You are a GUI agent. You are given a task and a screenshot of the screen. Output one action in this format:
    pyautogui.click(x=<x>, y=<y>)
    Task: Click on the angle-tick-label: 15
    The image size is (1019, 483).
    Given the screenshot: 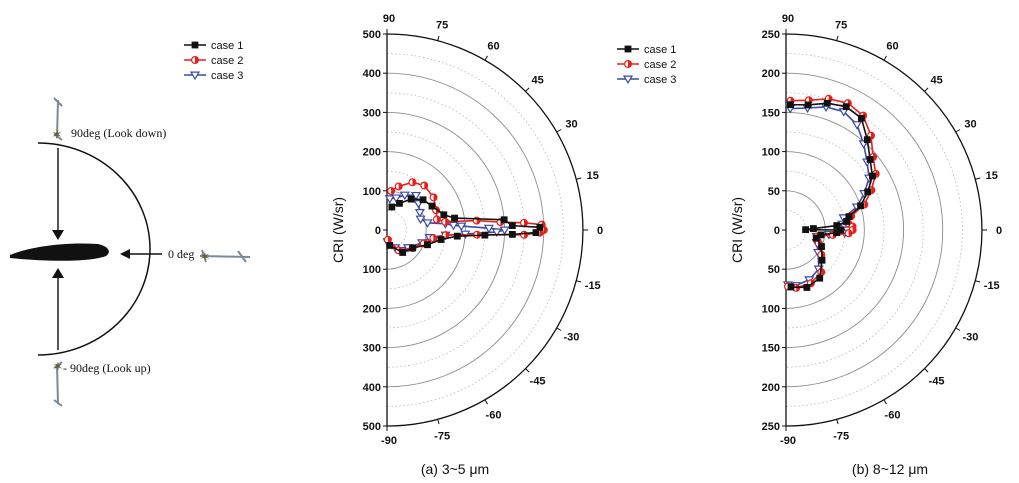 What is the action you would take?
    pyautogui.click(x=992, y=176)
    